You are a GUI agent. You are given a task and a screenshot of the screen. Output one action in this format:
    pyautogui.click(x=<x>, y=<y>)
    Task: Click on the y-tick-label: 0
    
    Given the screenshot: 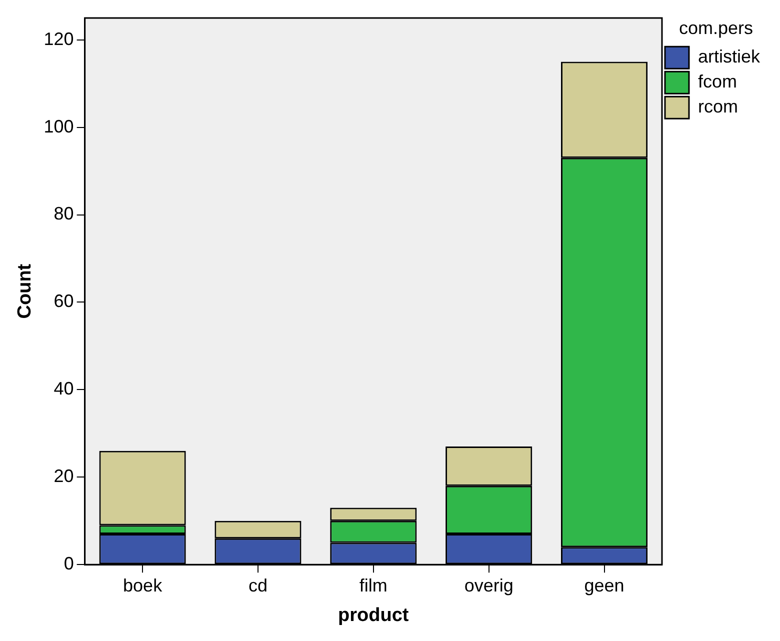 What is the action you would take?
    pyautogui.click(x=69, y=564)
    